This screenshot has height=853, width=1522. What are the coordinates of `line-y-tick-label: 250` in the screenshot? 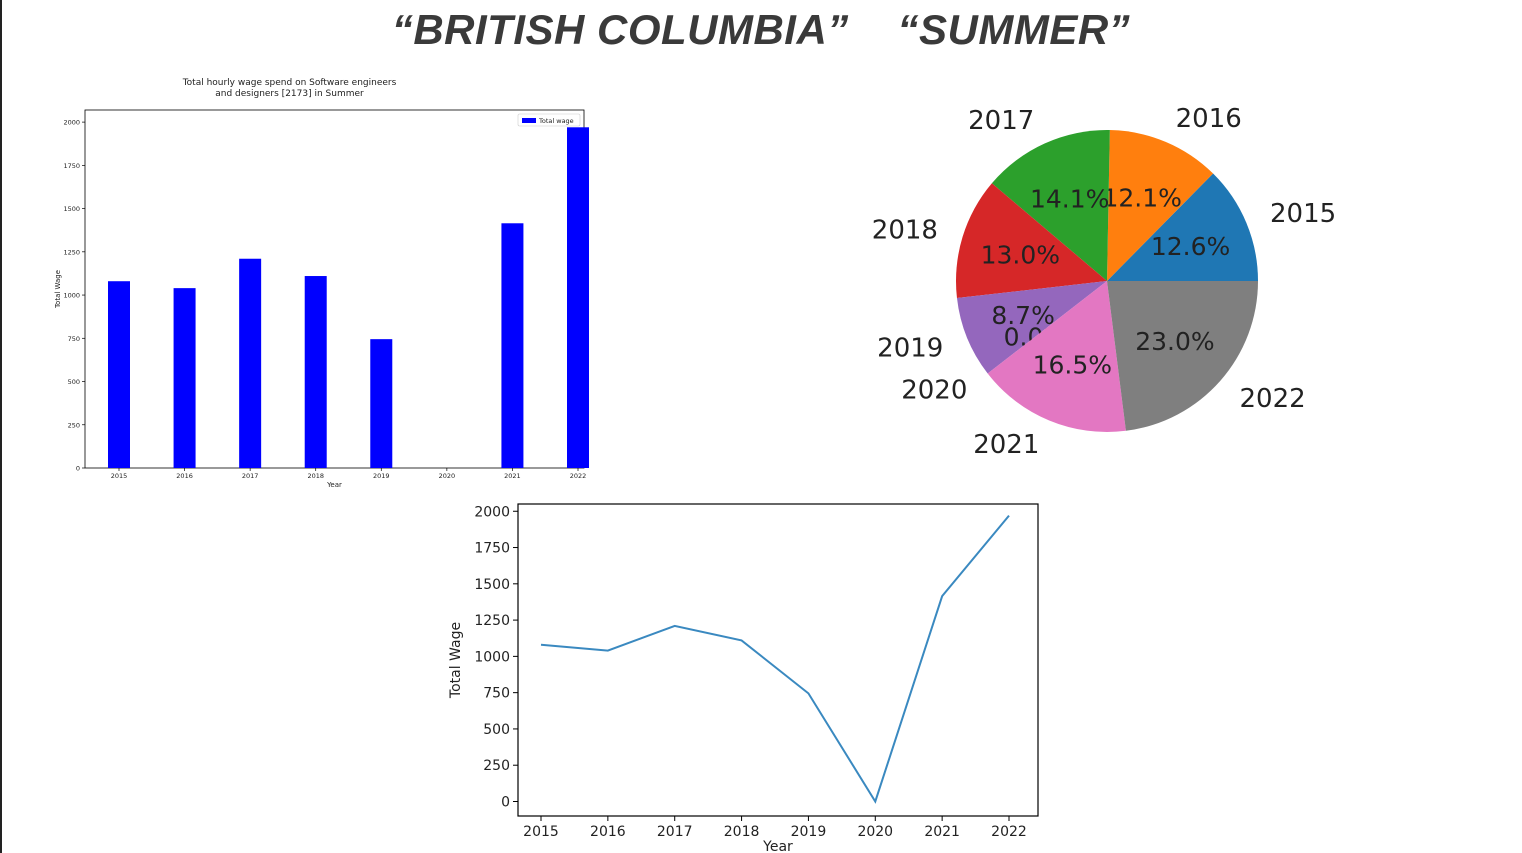 It's located at (496, 766).